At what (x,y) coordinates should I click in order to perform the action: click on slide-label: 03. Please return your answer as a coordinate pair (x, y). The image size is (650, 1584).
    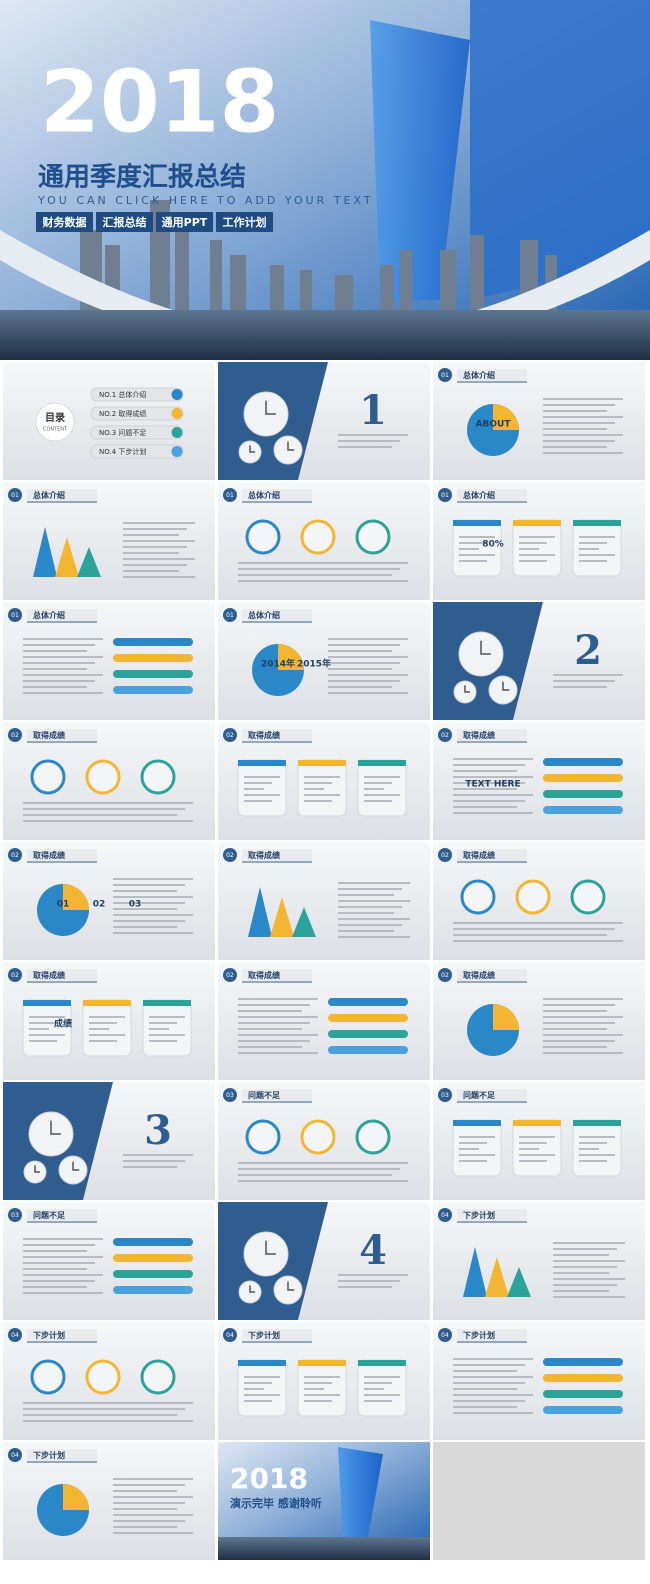
    Looking at the image, I should click on (135, 905).